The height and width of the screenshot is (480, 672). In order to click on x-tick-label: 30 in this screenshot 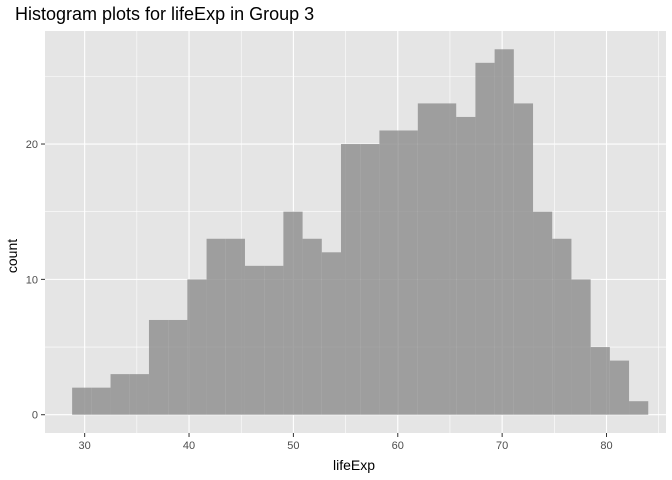, I will do `click(85, 446)`.